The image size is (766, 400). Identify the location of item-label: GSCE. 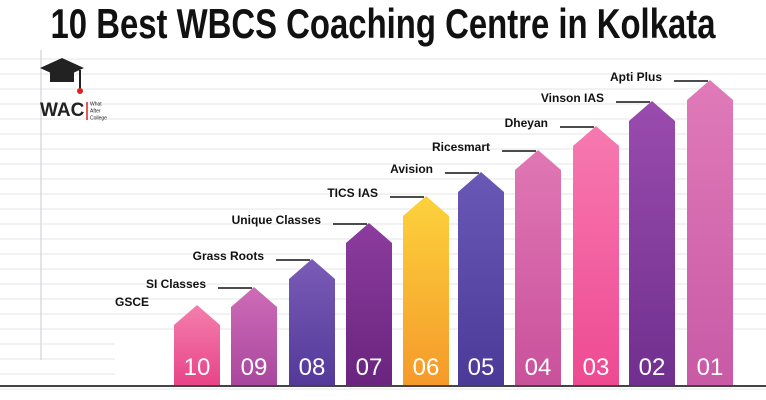
(132, 302).